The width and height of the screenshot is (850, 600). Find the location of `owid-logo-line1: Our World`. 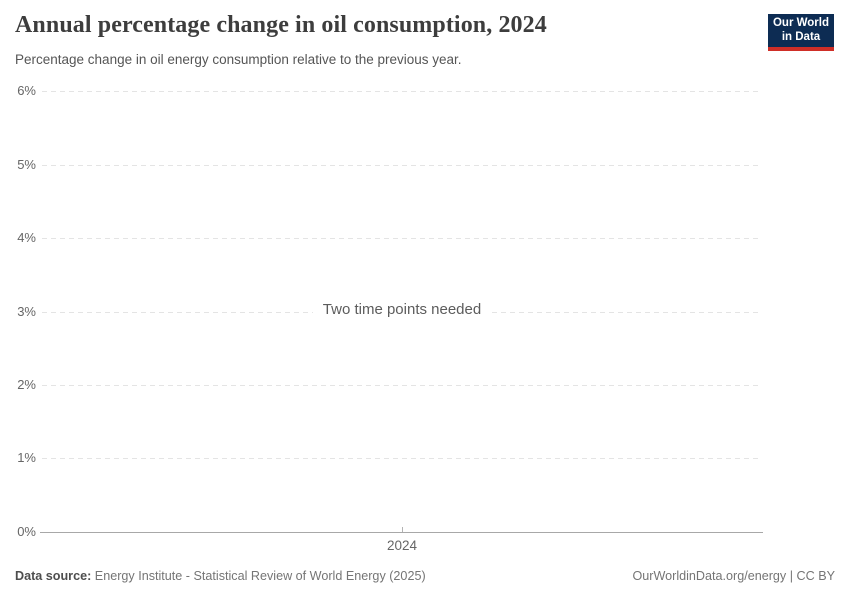

owid-logo-line1: Our World is located at coordinates (800, 23).